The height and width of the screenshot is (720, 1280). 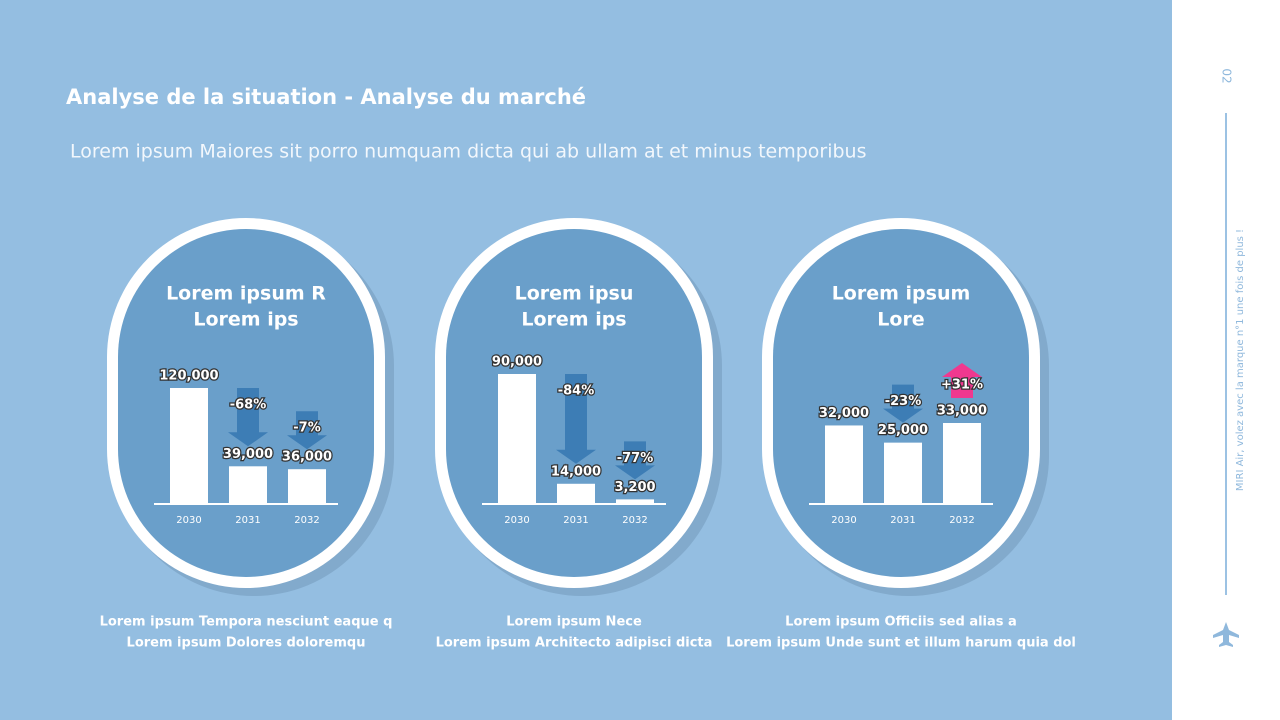 What do you see at coordinates (903, 430) in the screenshot?
I see `value-label: 25,000` at bounding box center [903, 430].